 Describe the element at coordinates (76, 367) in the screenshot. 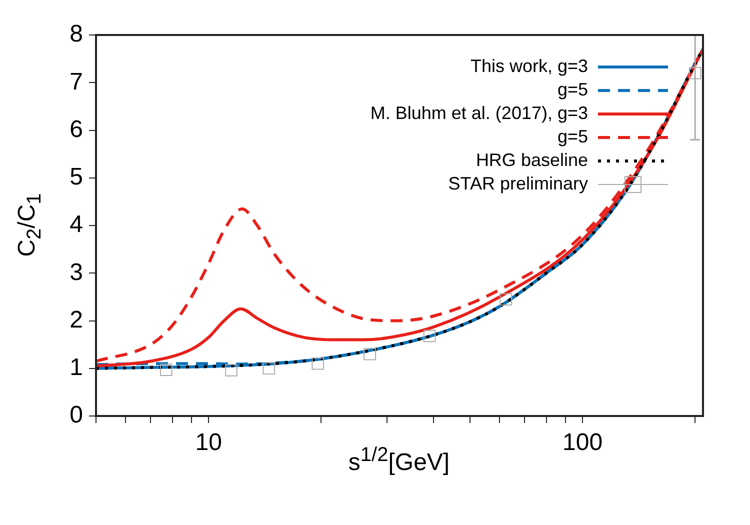

I see `y-tick-label: 1` at that location.